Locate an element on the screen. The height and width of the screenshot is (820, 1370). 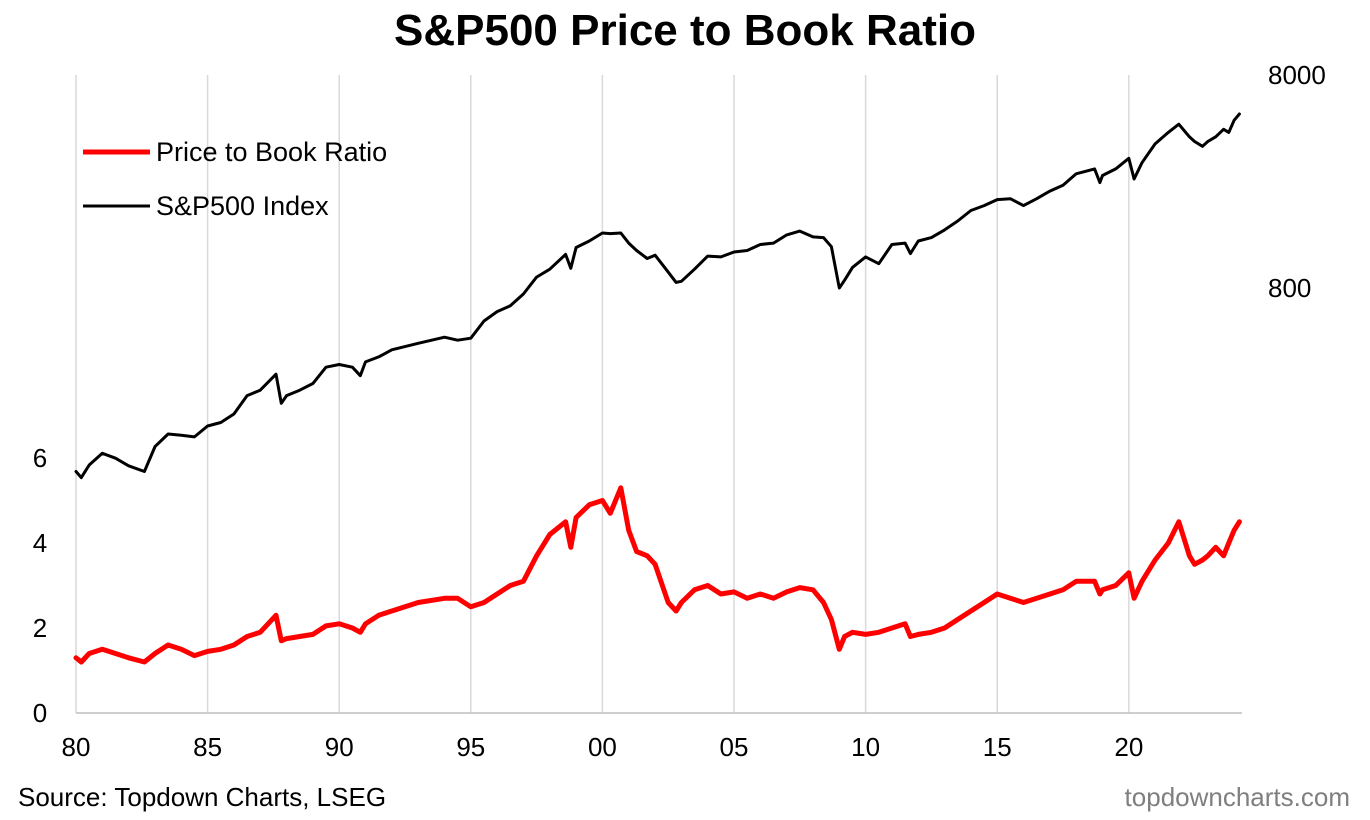
brand-watermark: topdowncharts.com is located at coordinates (1237, 797).